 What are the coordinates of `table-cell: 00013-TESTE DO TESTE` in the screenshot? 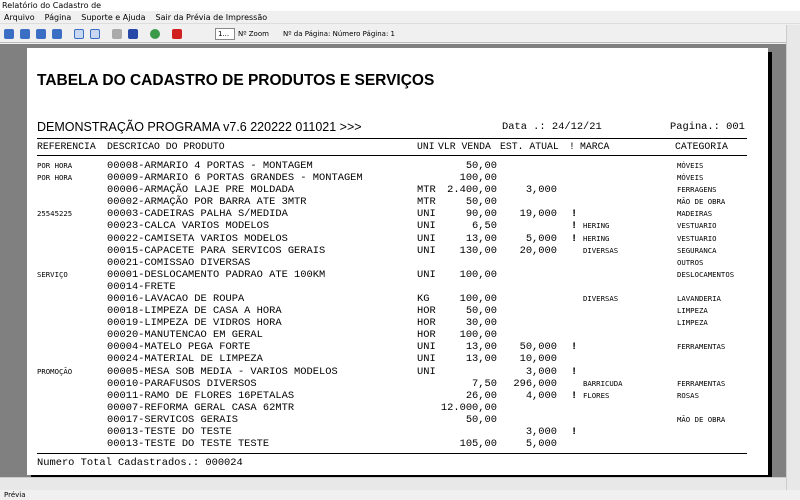 It's located at (169, 432).